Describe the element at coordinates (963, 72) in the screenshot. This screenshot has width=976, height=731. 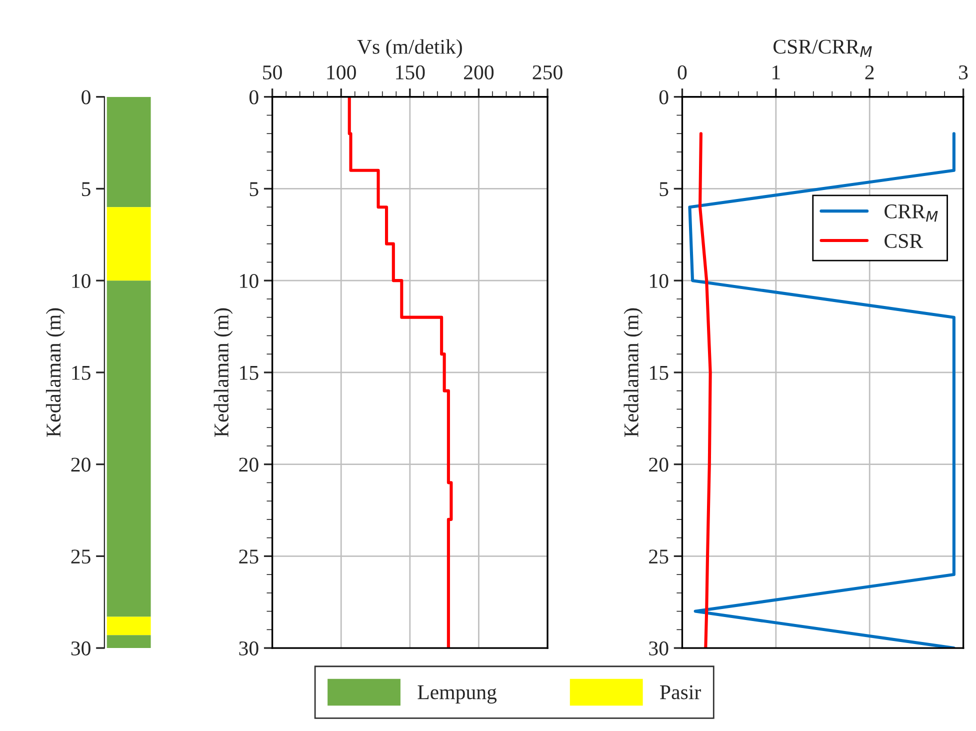
I see `x-tick-label: 3` at that location.